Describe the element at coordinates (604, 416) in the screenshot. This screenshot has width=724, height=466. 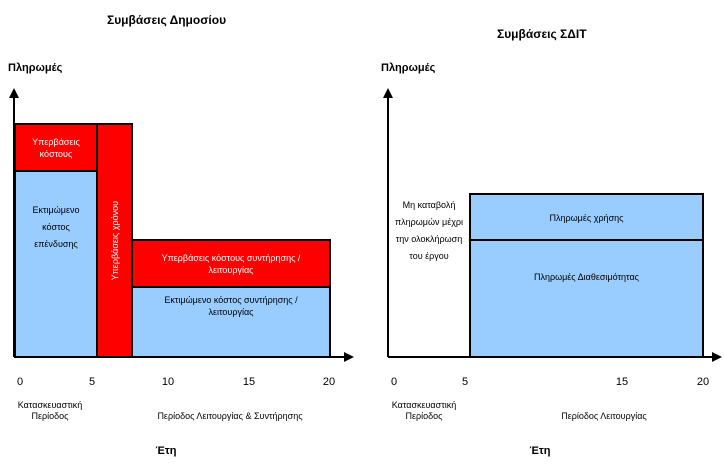
I see `right-operation-period: Περίοδος Λειτουργίας` at that location.